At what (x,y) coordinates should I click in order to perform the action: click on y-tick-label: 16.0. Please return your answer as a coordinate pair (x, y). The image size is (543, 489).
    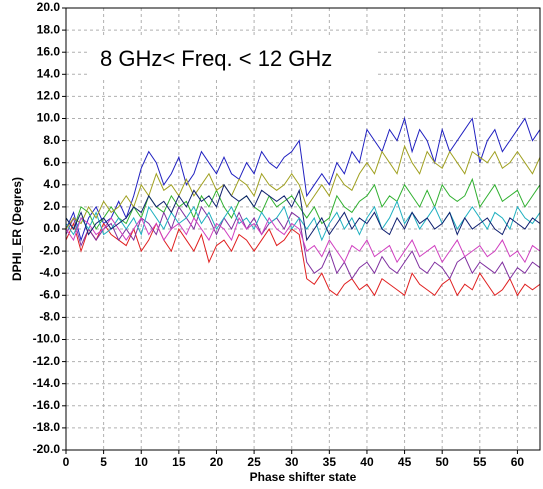
    Looking at the image, I should click on (49, 51).